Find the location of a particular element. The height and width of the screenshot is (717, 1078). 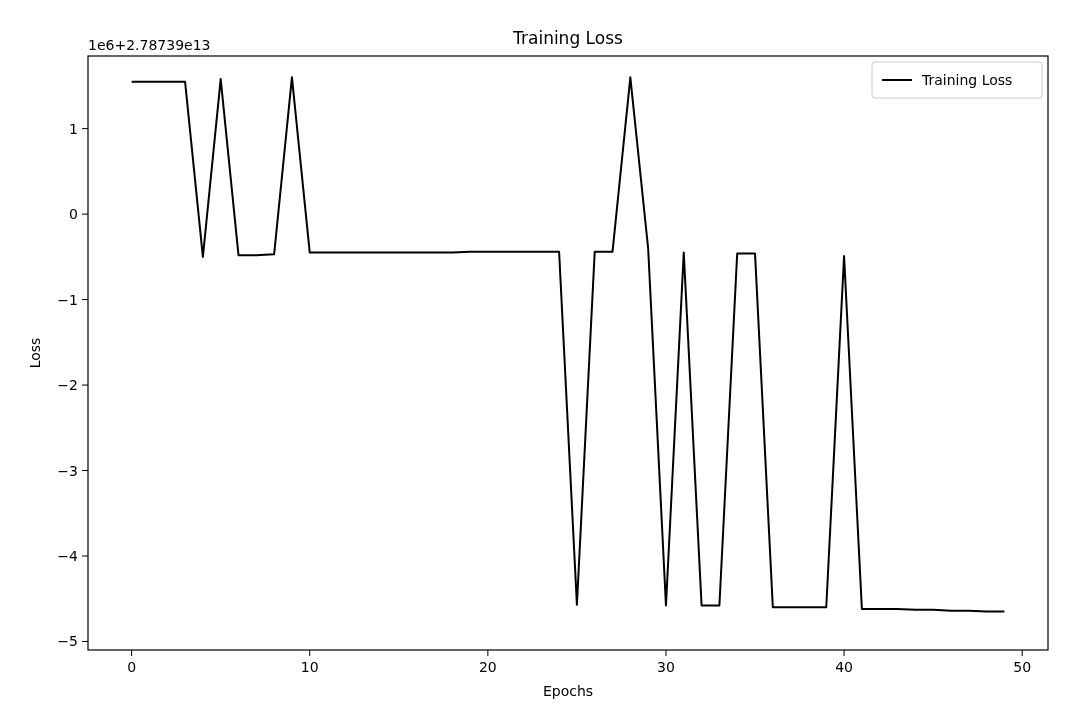

y-tick-label: 0 is located at coordinates (73, 214).